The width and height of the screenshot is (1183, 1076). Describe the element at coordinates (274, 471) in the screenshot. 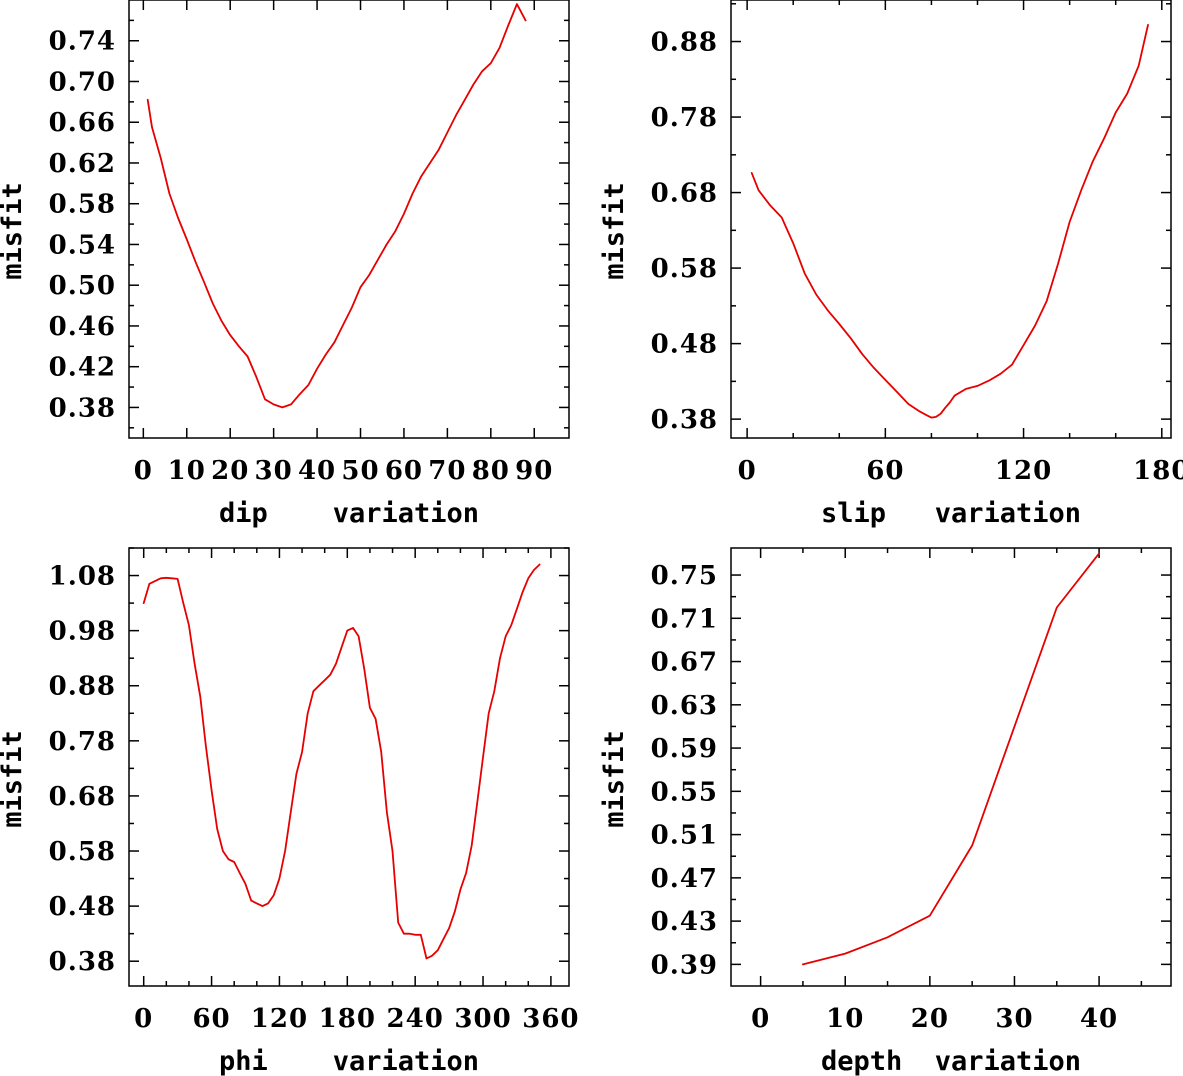

I see `dip-x-tick-label: 30` at that location.